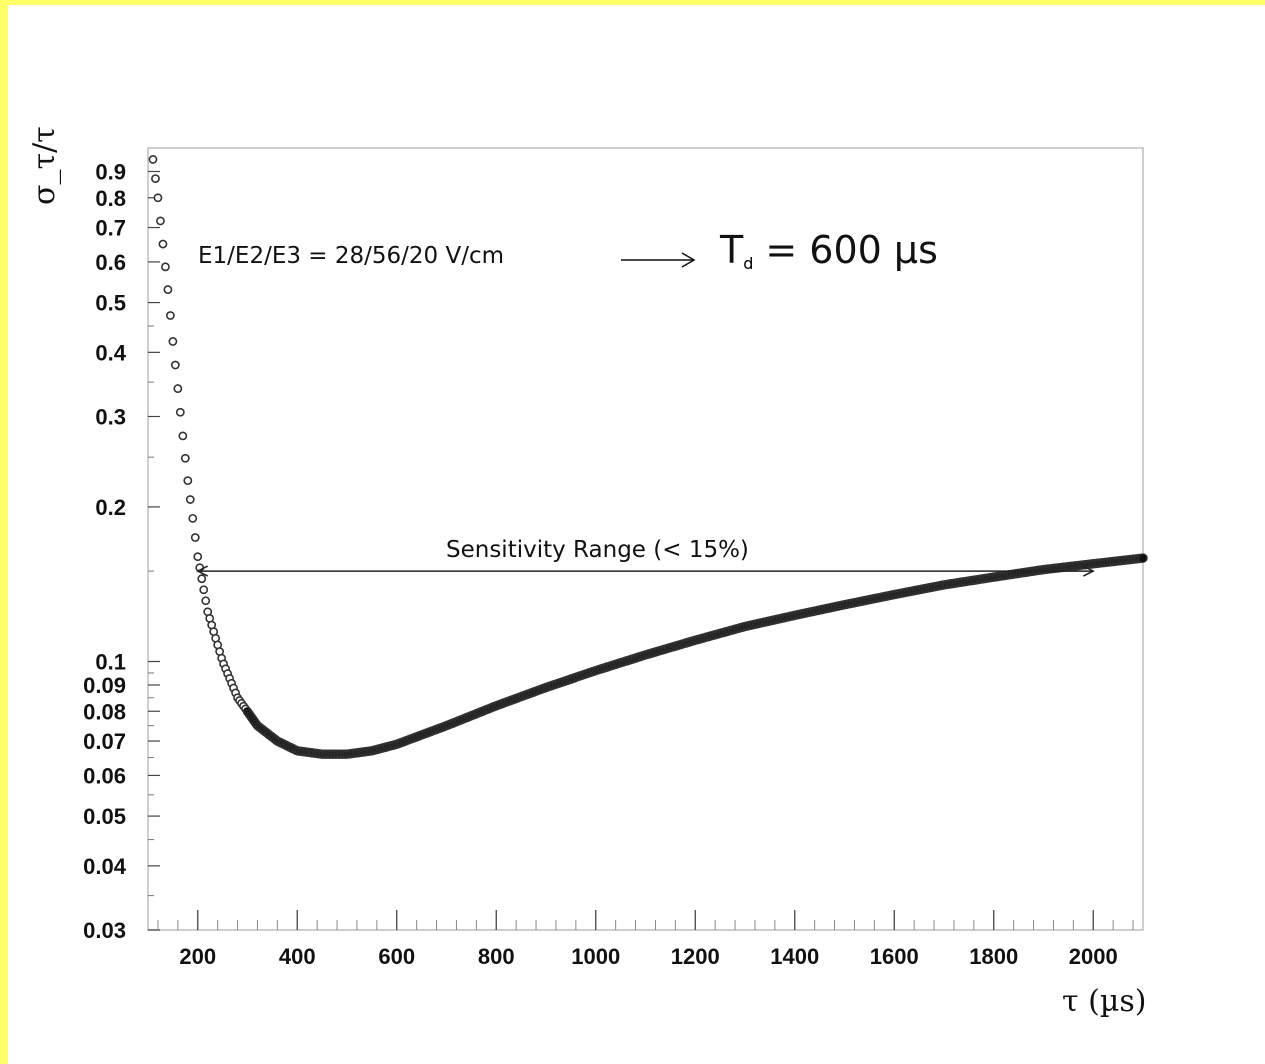 The image size is (1265, 1064). Describe the element at coordinates (104, 930) in the screenshot. I see `y-tick-label: 0.03` at that location.